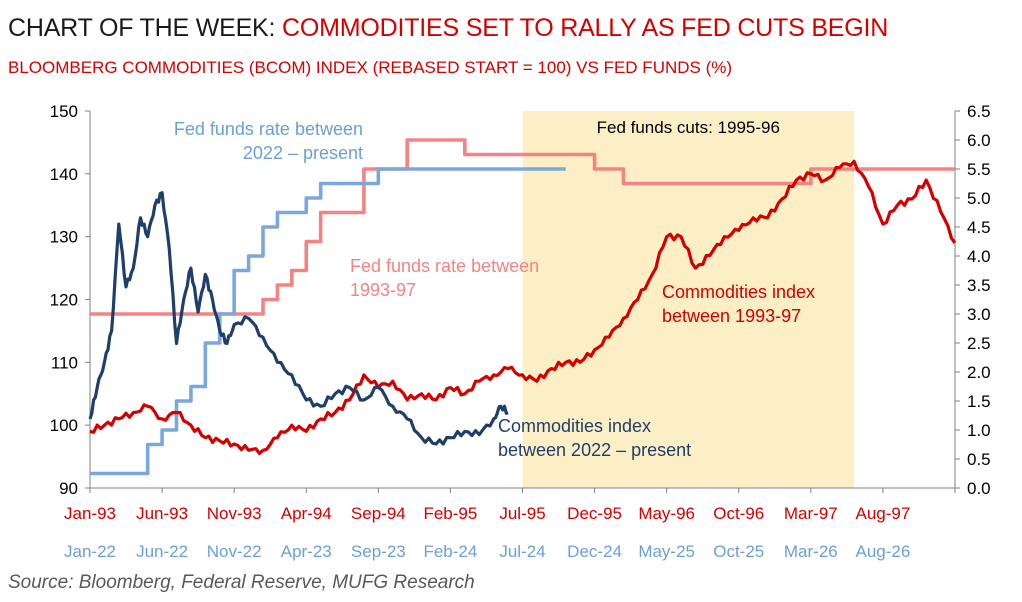 The image size is (1022, 602). Describe the element at coordinates (979, 256) in the screenshot. I see `right-tick-label: 4.0` at that location.